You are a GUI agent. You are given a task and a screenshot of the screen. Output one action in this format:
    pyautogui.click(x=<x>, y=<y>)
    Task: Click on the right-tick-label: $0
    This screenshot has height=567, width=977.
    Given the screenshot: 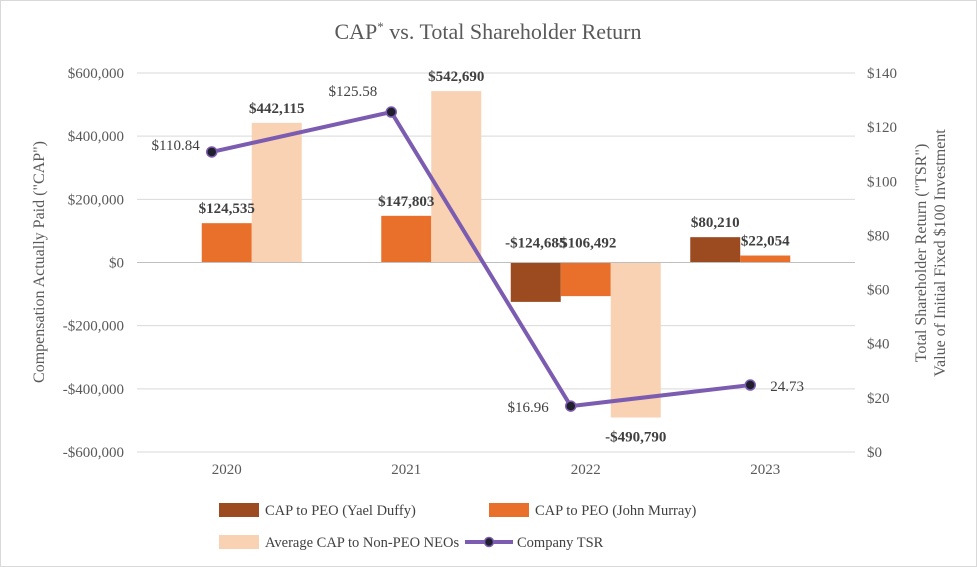 What is the action you would take?
    pyautogui.click(x=874, y=453)
    